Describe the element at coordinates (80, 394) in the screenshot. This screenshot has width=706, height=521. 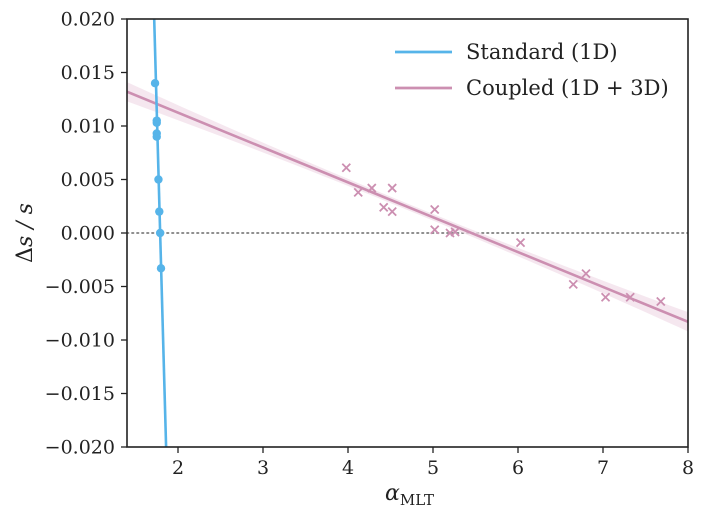
I see `y-tick-label: −0.015` at that location.